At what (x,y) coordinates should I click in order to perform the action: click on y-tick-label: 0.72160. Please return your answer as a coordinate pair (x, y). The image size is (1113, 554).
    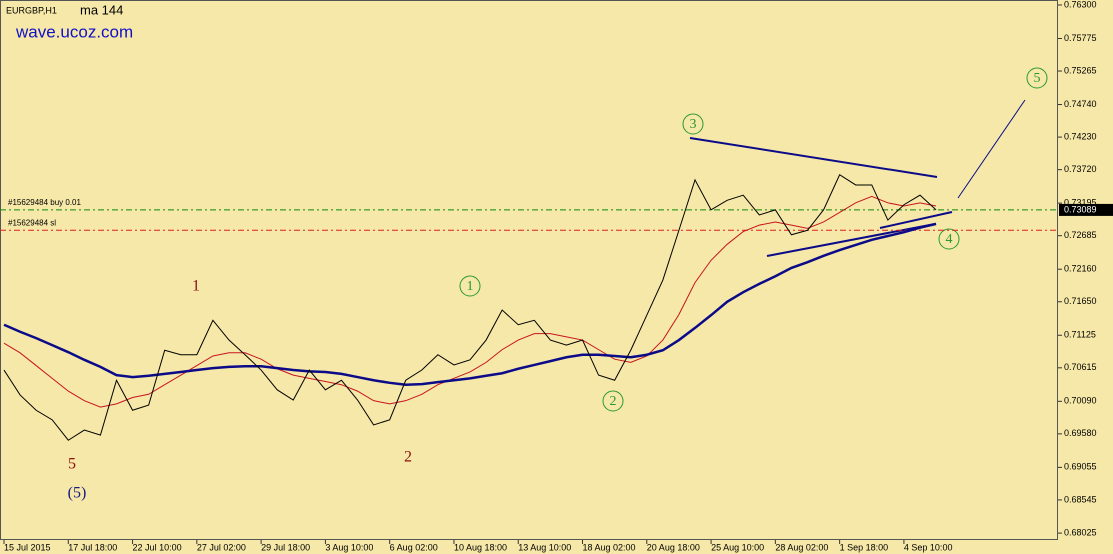
    Looking at the image, I should click on (1080, 269).